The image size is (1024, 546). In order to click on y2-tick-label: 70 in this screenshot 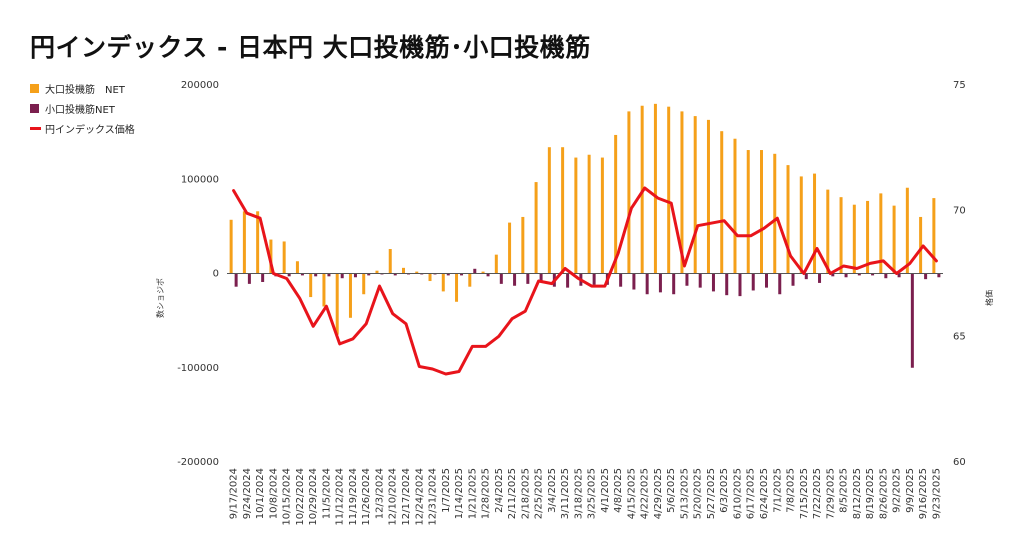, I will do `click(959, 211)`.